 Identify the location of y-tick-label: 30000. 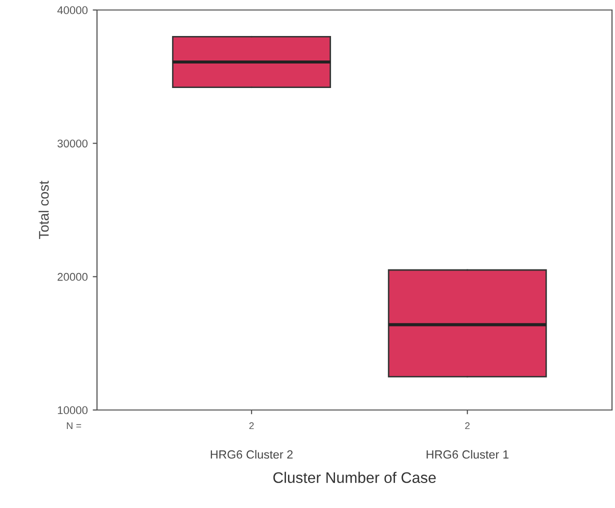
(73, 144).